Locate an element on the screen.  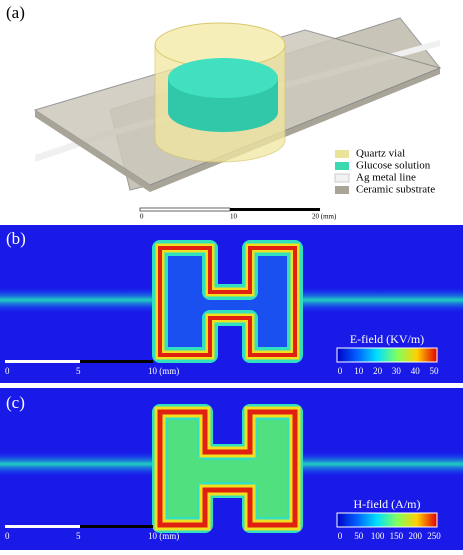
panel-label: (a) is located at coordinates (15, 12).